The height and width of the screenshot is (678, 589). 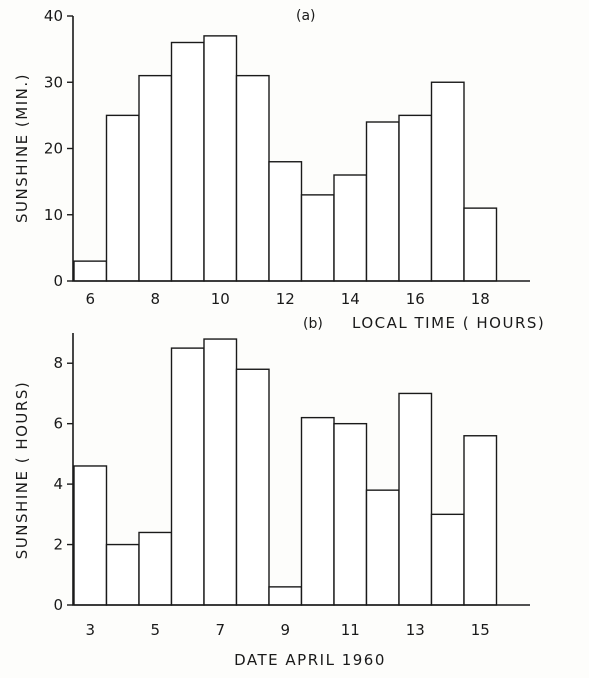 What do you see at coordinates (448, 323) in the screenshot?
I see `x-axis-label-a: LOCAL TIME ( HOURS)` at bounding box center [448, 323].